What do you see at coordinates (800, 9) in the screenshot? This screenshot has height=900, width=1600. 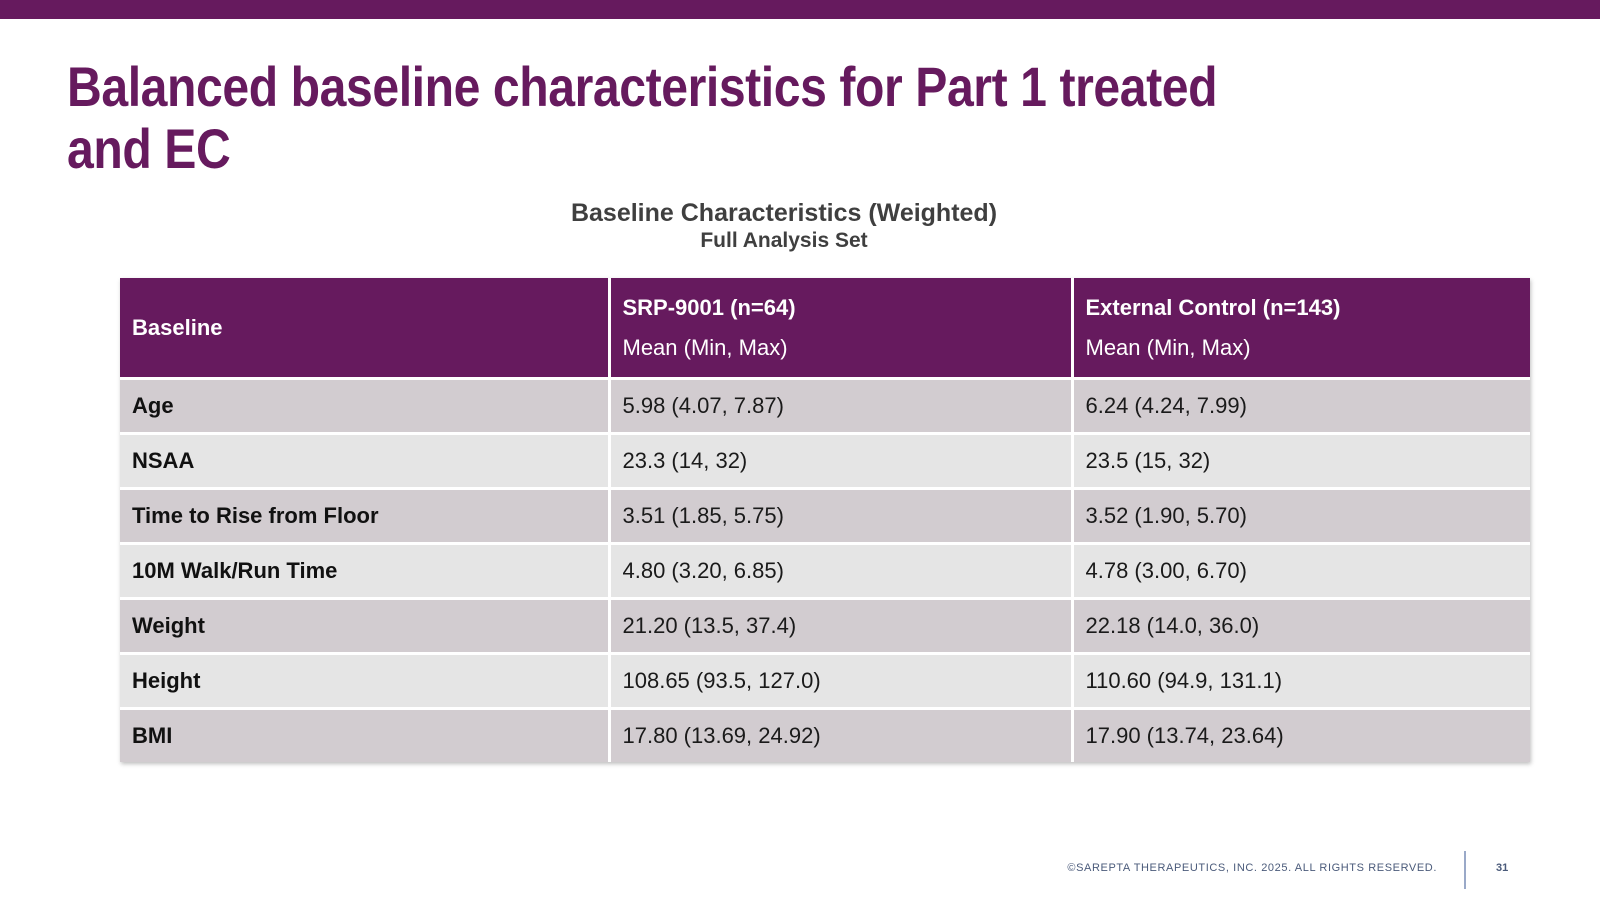 I see `top-accent-bar` at bounding box center [800, 9].